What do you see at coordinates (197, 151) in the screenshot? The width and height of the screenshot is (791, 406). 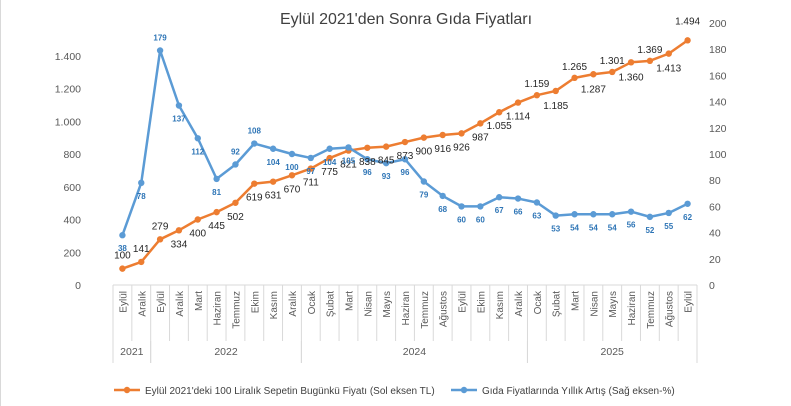 I see `food-inflation-label: 112` at bounding box center [197, 151].